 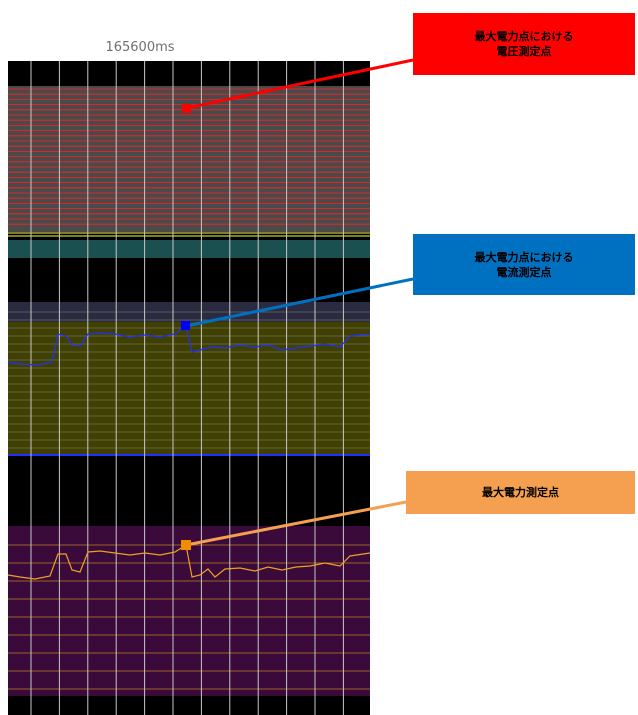 I want to click on voltage-measurement-marker, so click(x=186, y=108).